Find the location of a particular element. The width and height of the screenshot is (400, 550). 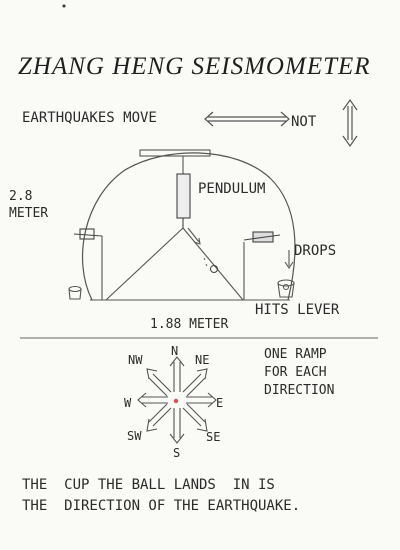

left-cup is located at coordinates (75, 292).